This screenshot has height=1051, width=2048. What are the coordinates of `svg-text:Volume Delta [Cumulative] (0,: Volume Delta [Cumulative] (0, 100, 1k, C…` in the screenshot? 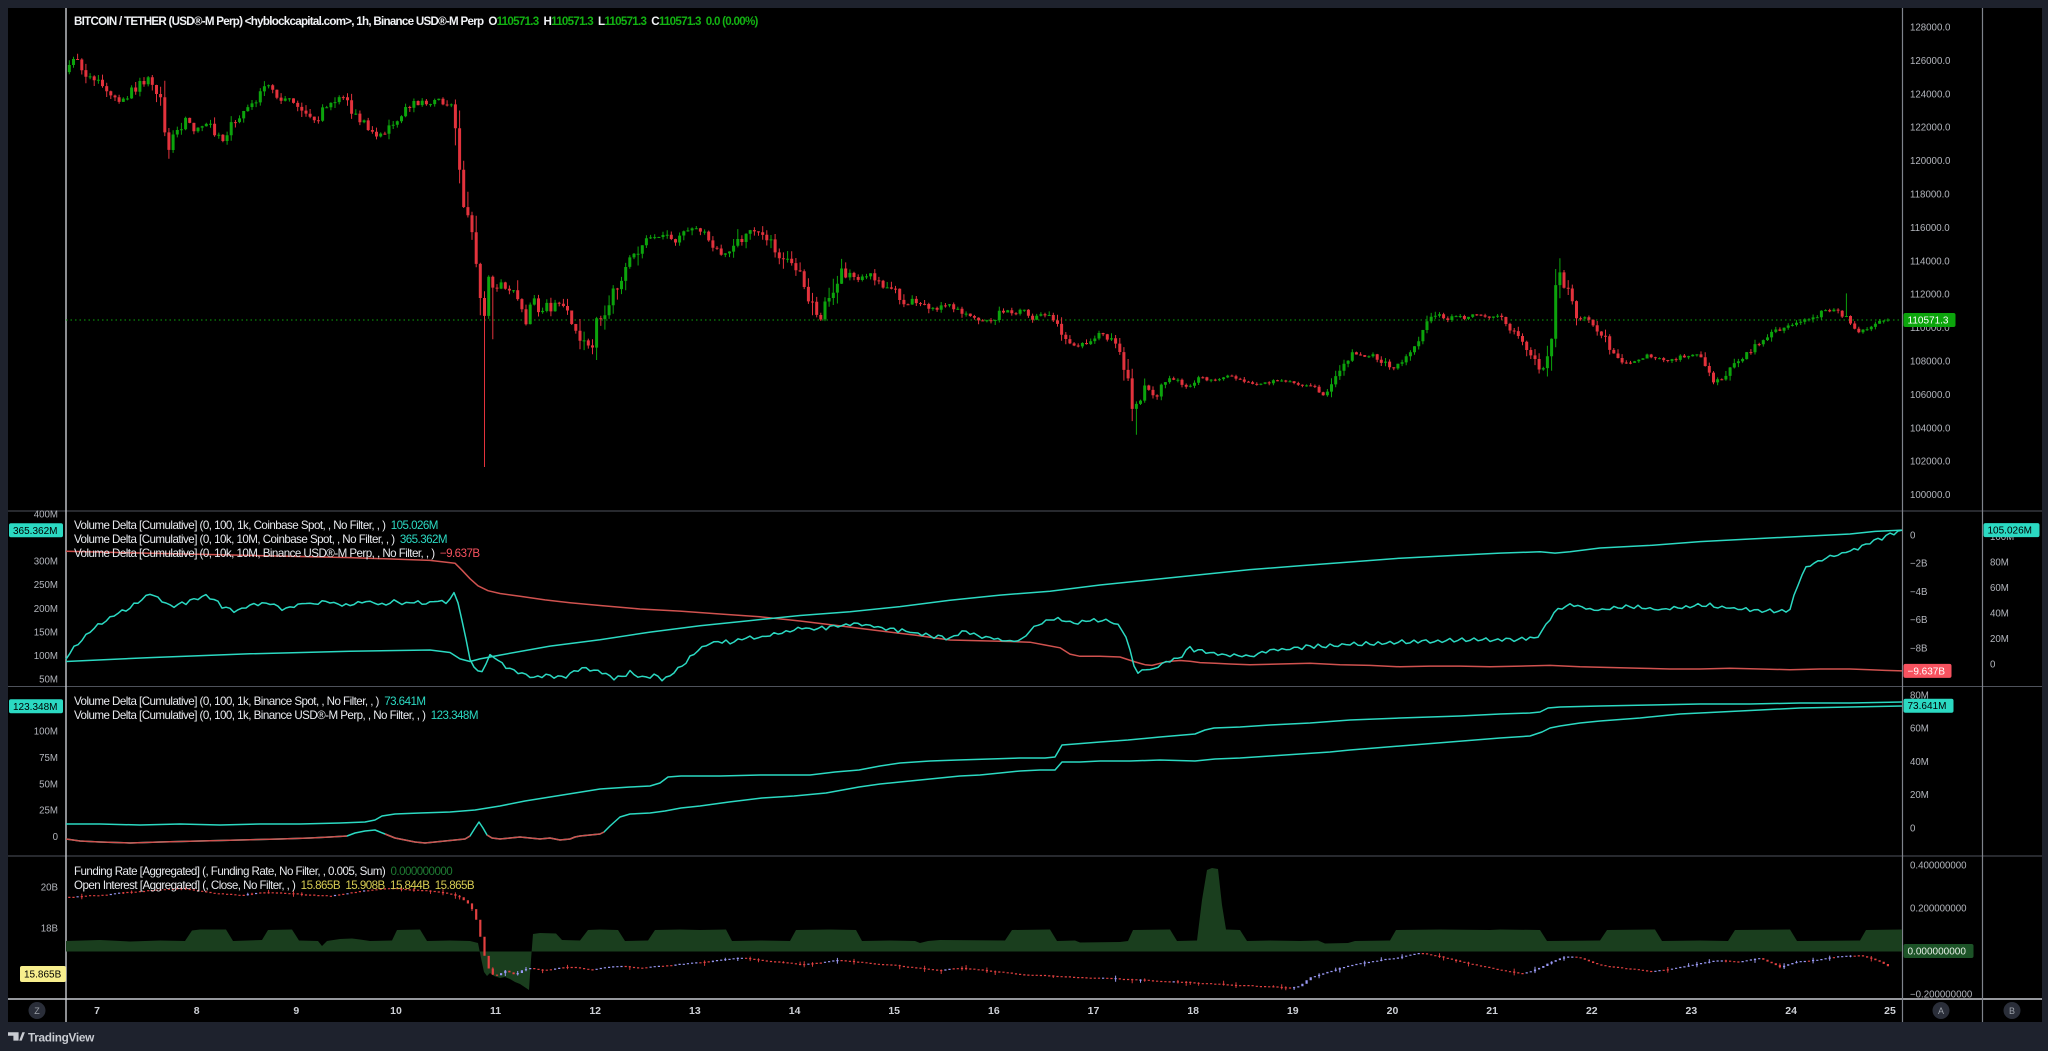 It's located at (256, 525).